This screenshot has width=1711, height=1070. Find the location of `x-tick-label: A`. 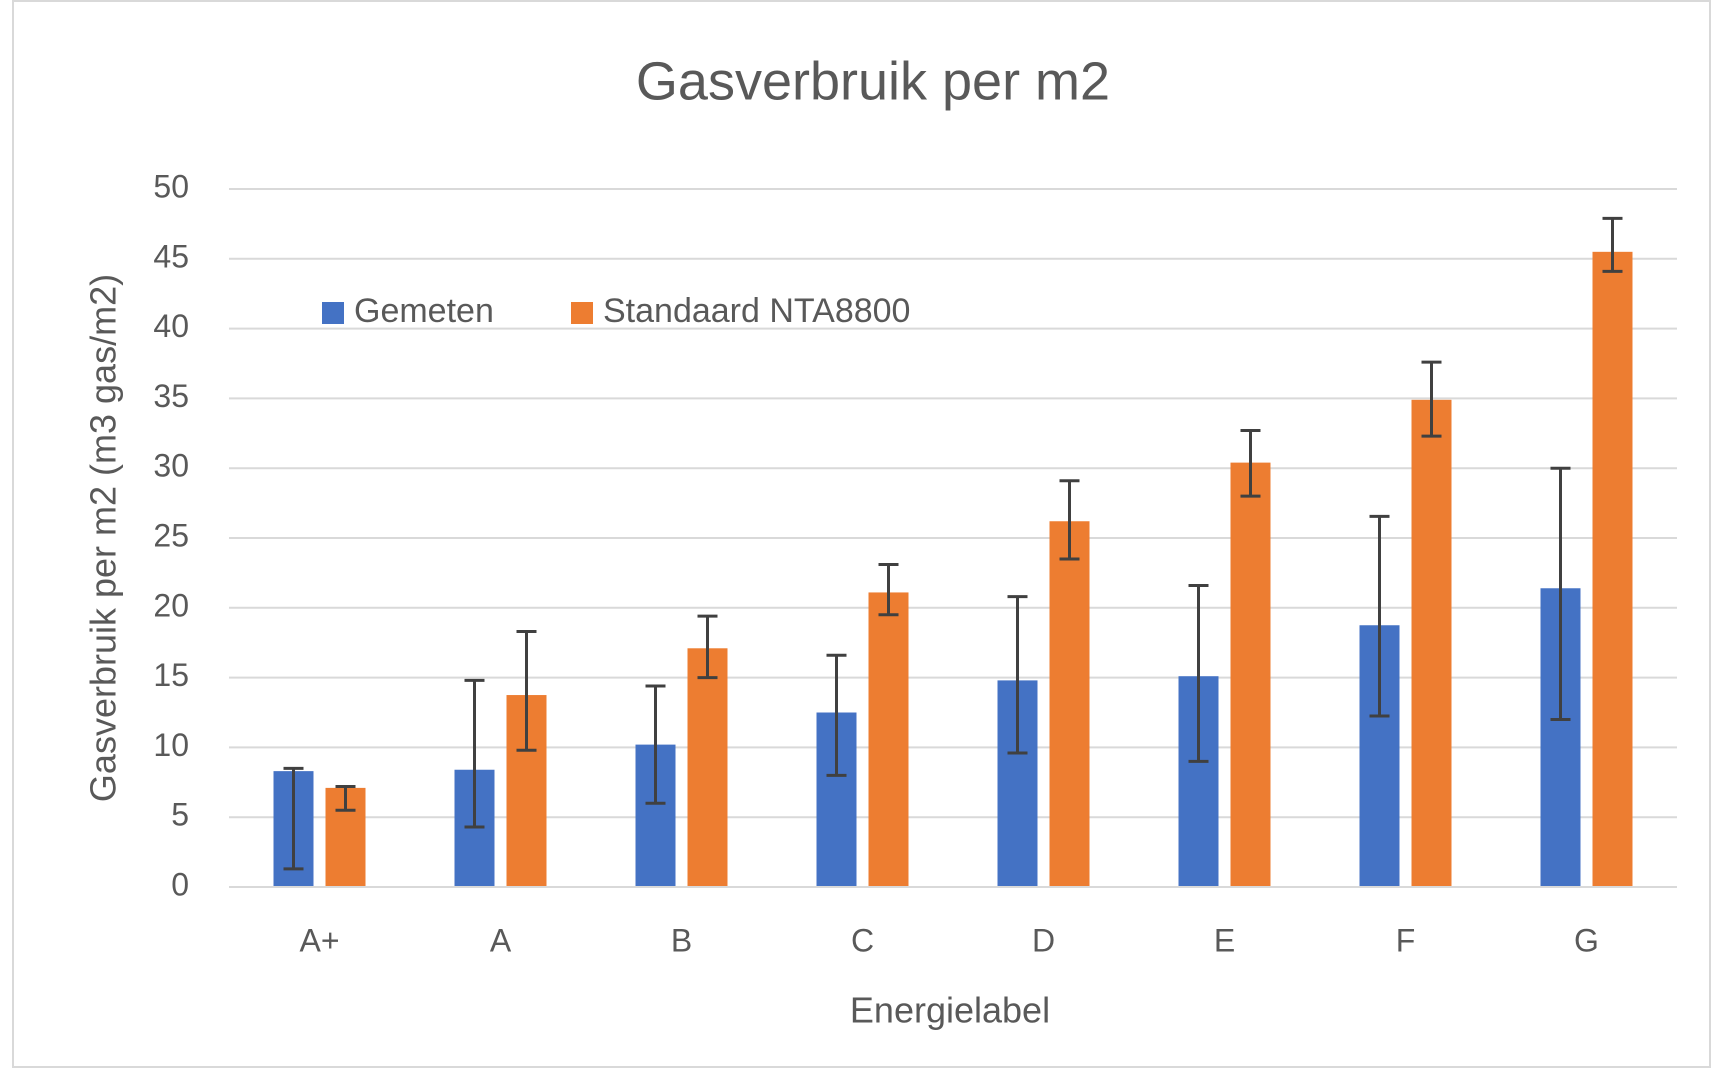

x-tick-label: A is located at coordinates (501, 940).